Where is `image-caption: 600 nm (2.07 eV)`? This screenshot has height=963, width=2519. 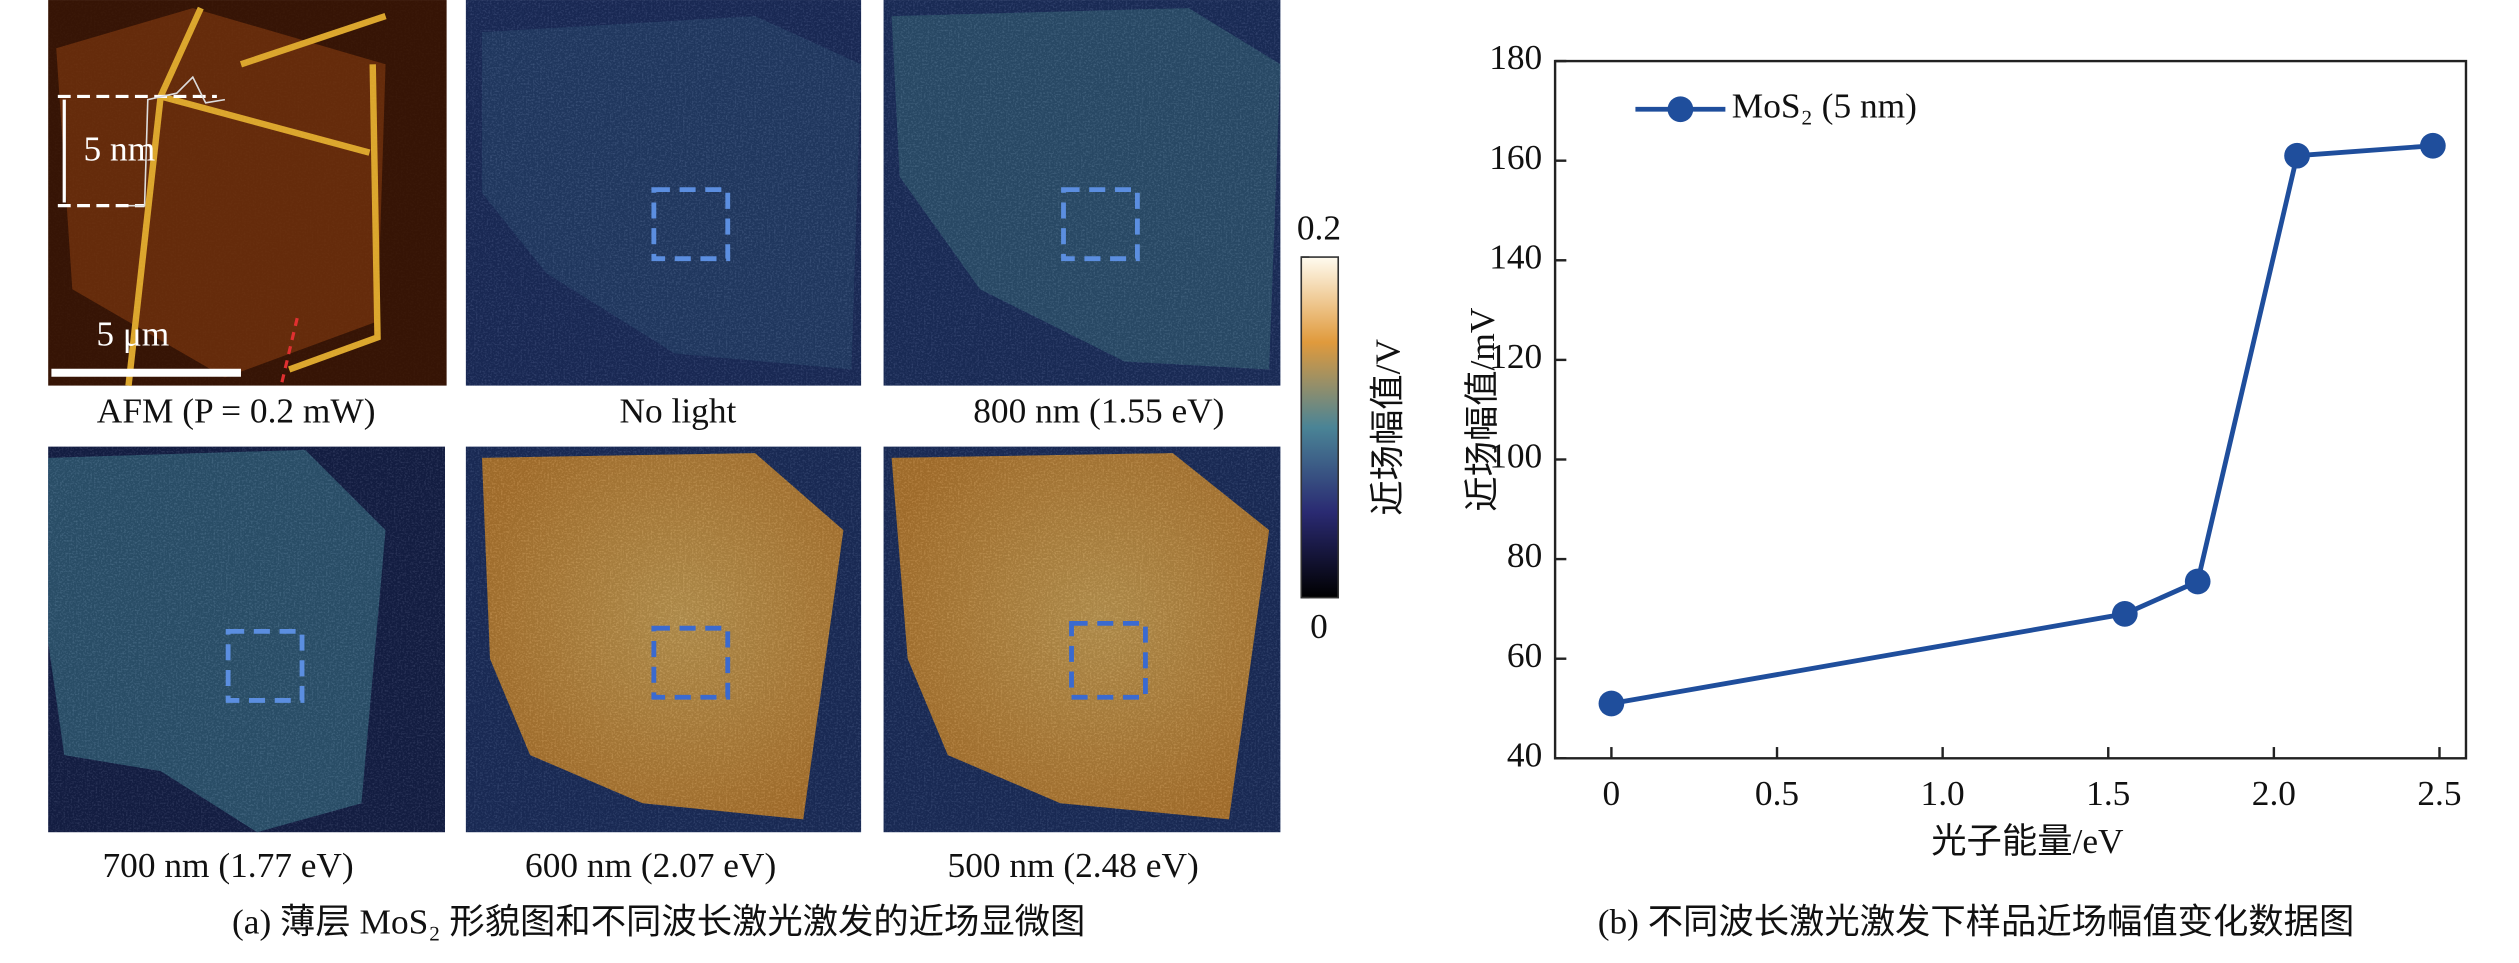
image-caption: 600 nm (2.07 eV) is located at coordinates (650, 865).